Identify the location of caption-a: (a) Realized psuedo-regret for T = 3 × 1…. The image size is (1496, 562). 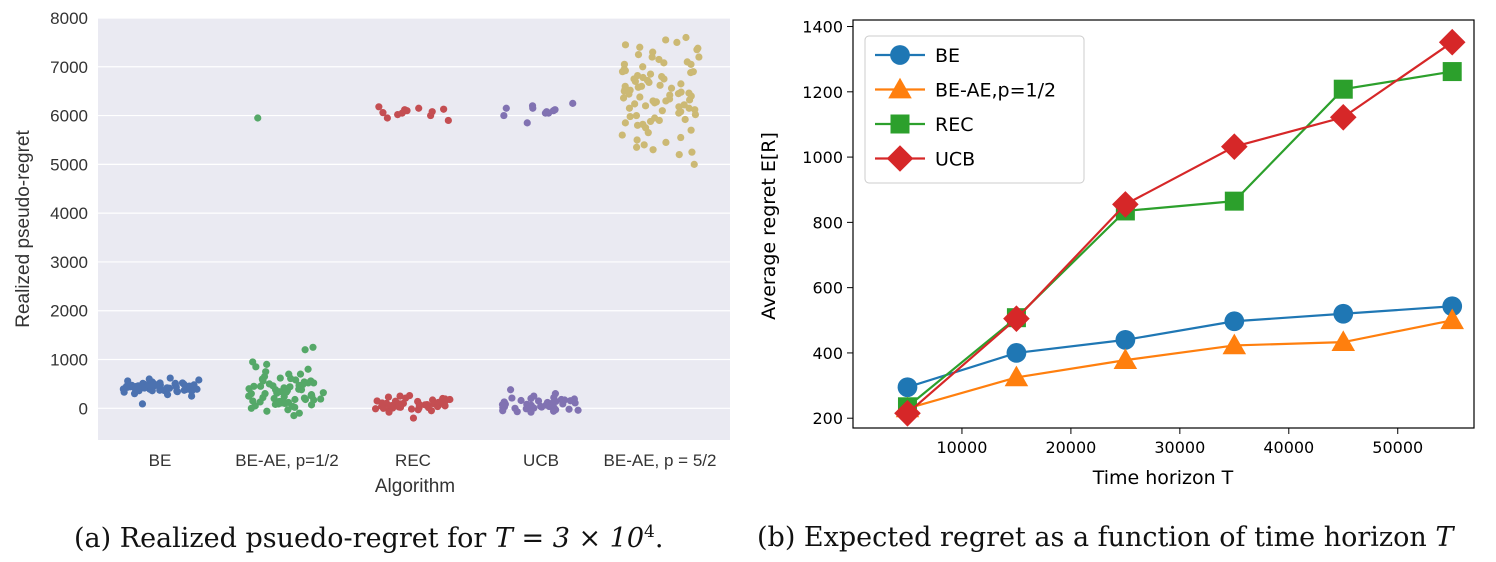
(368, 538).